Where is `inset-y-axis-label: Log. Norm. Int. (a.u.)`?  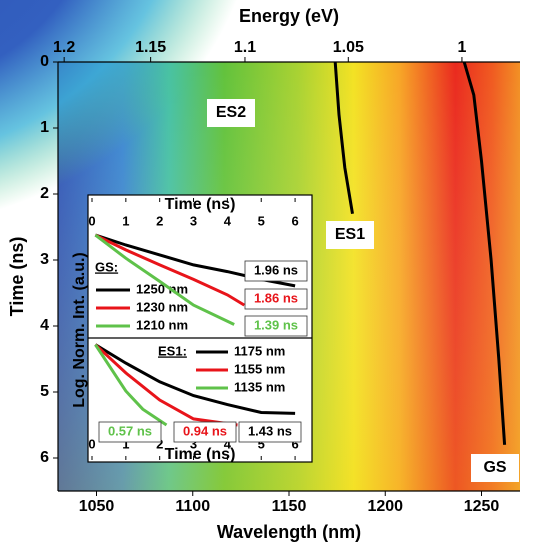 inset-y-axis-label: Log. Norm. Int. (a.u.) is located at coordinates (79, 330).